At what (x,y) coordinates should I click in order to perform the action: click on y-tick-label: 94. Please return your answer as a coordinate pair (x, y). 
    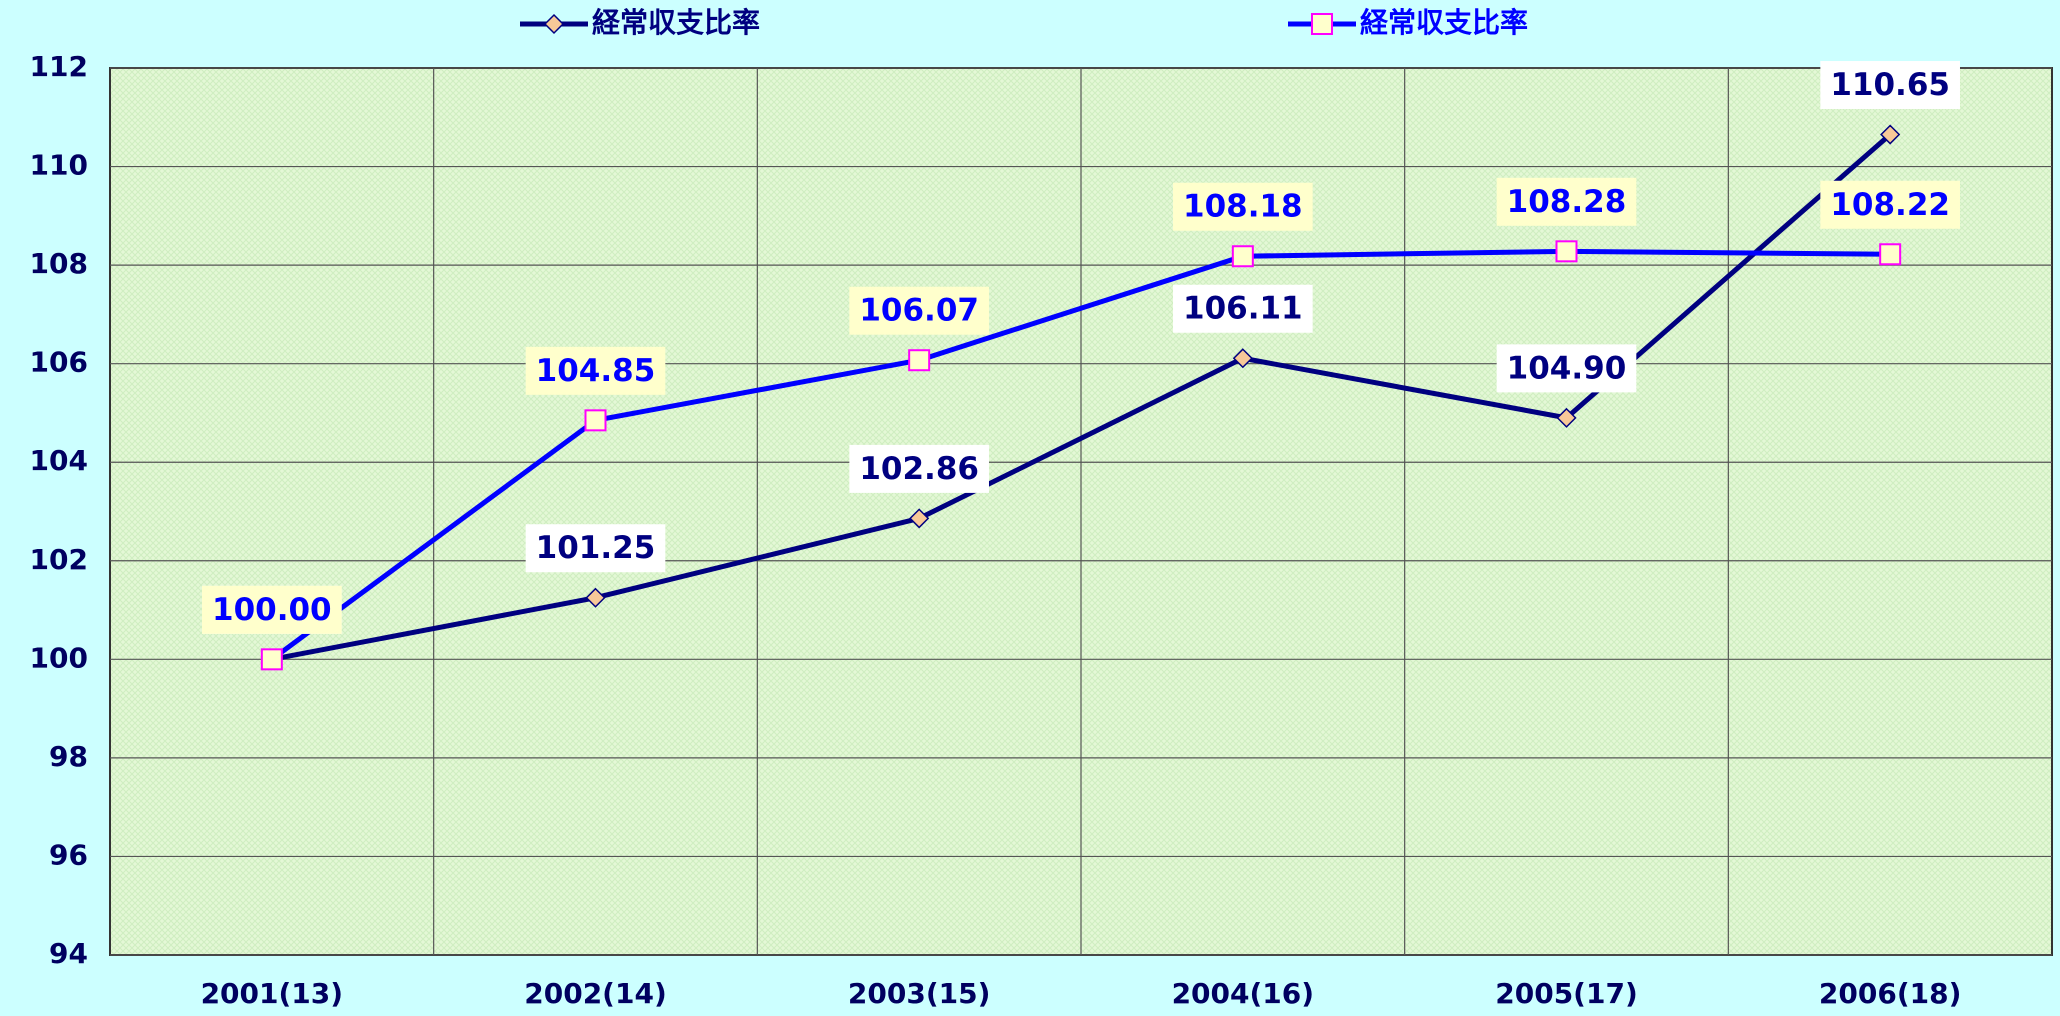
    Looking at the image, I should click on (68, 953).